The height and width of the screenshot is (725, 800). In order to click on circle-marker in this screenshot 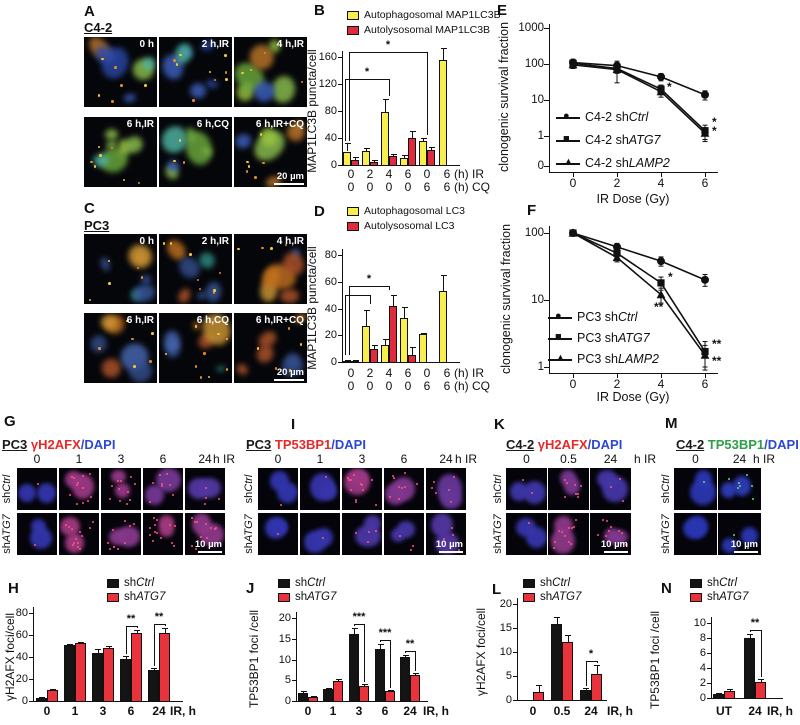, I will do `click(661, 261)`.